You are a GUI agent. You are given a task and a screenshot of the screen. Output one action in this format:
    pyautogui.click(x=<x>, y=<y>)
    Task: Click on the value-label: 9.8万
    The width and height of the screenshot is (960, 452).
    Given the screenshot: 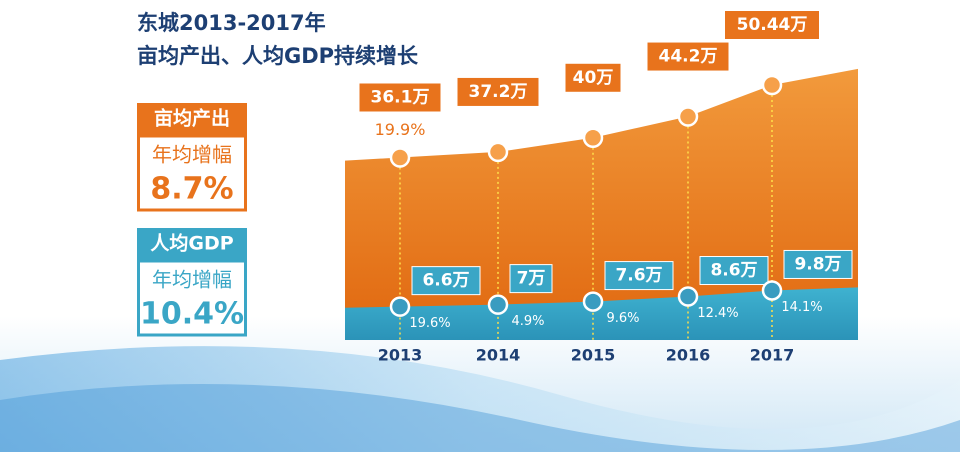 What is the action you would take?
    pyautogui.click(x=817, y=264)
    